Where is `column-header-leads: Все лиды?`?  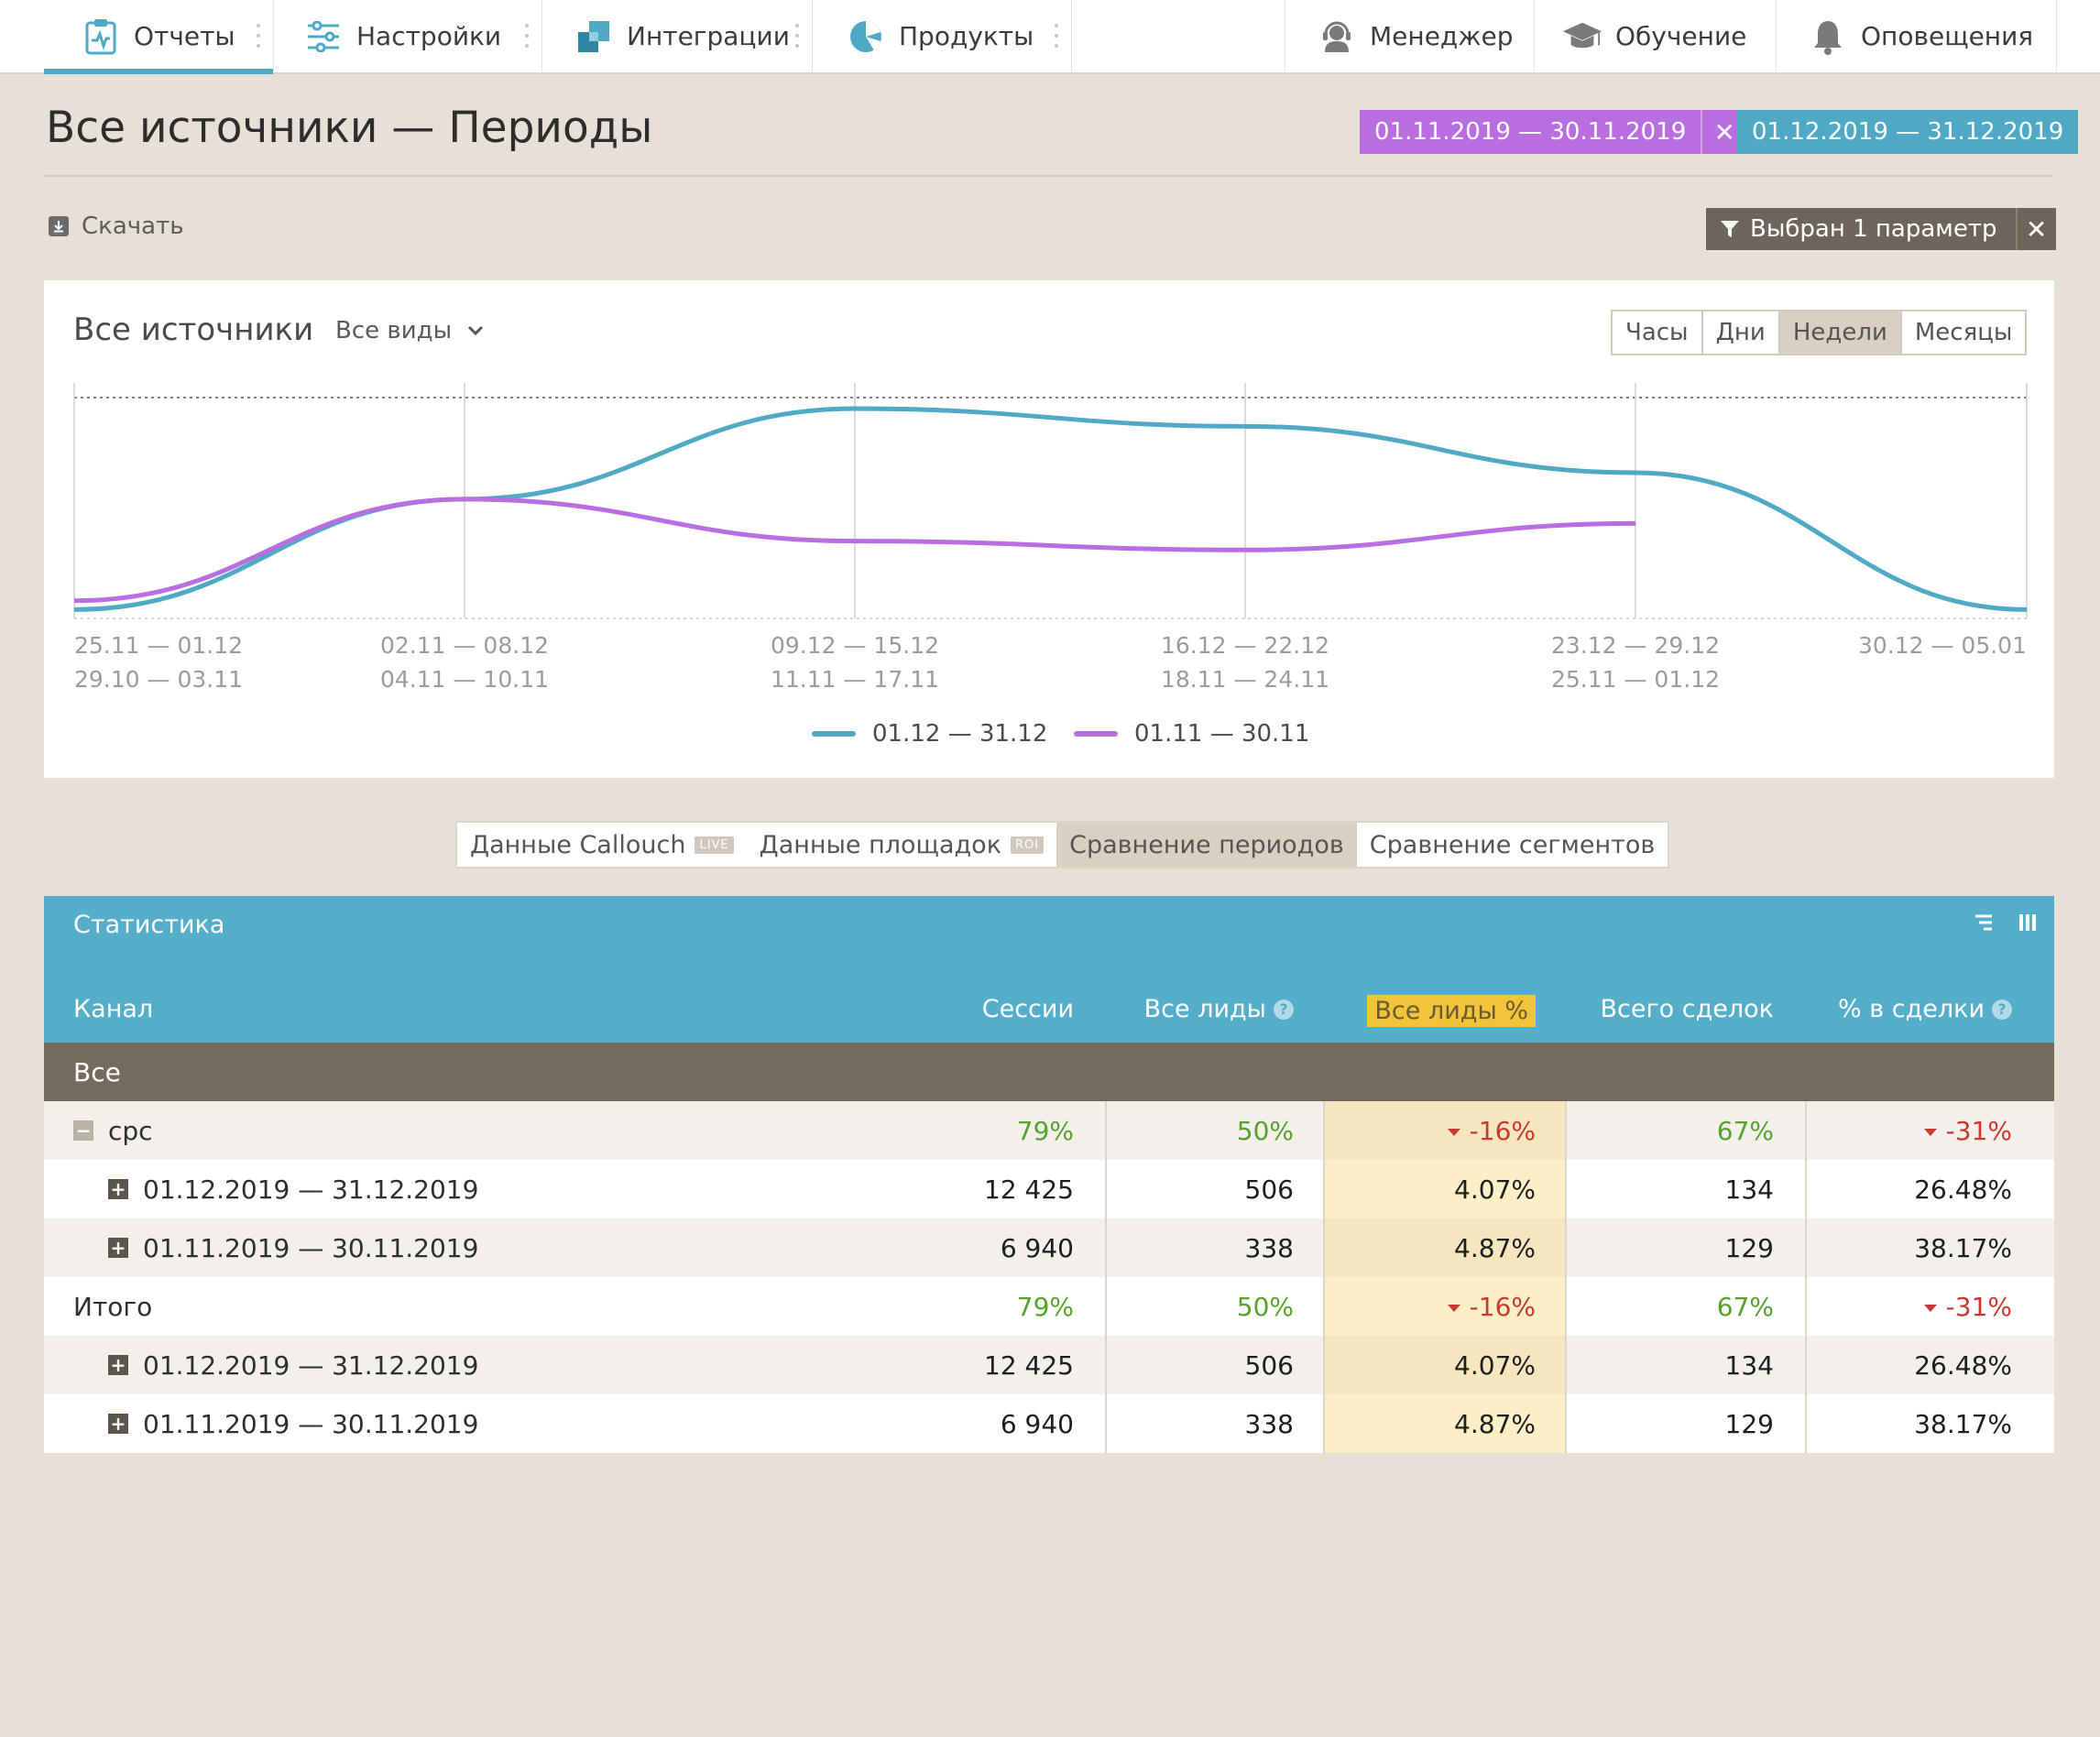
column-header-leads: Все лиды? is located at coordinates (1219, 1009).